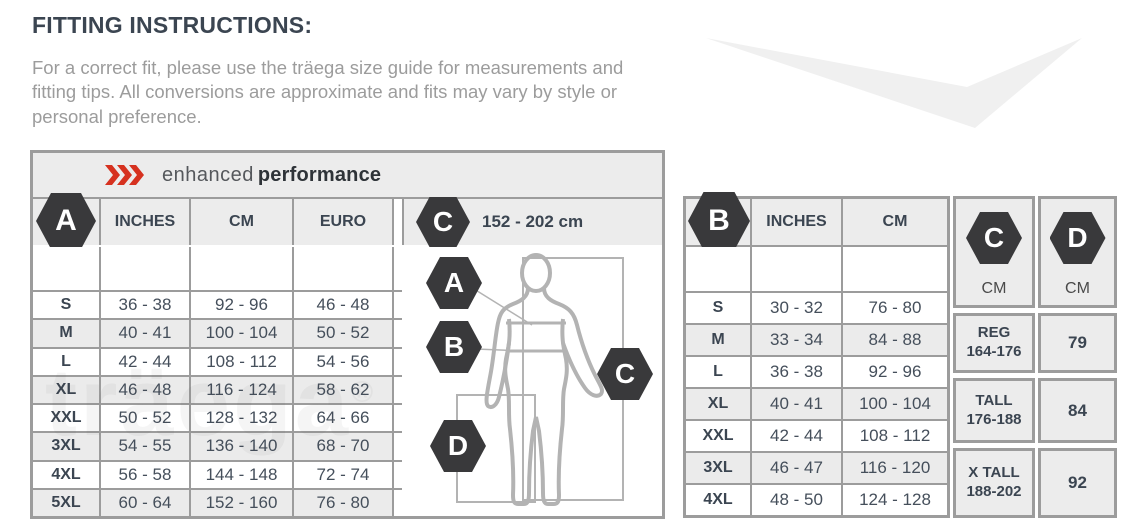 The width and height of the screenshot is (1133, 526). Describe the element at coordinates (797, 500) in the screenshot. I see `inches-value: 48 - 50` at that location.